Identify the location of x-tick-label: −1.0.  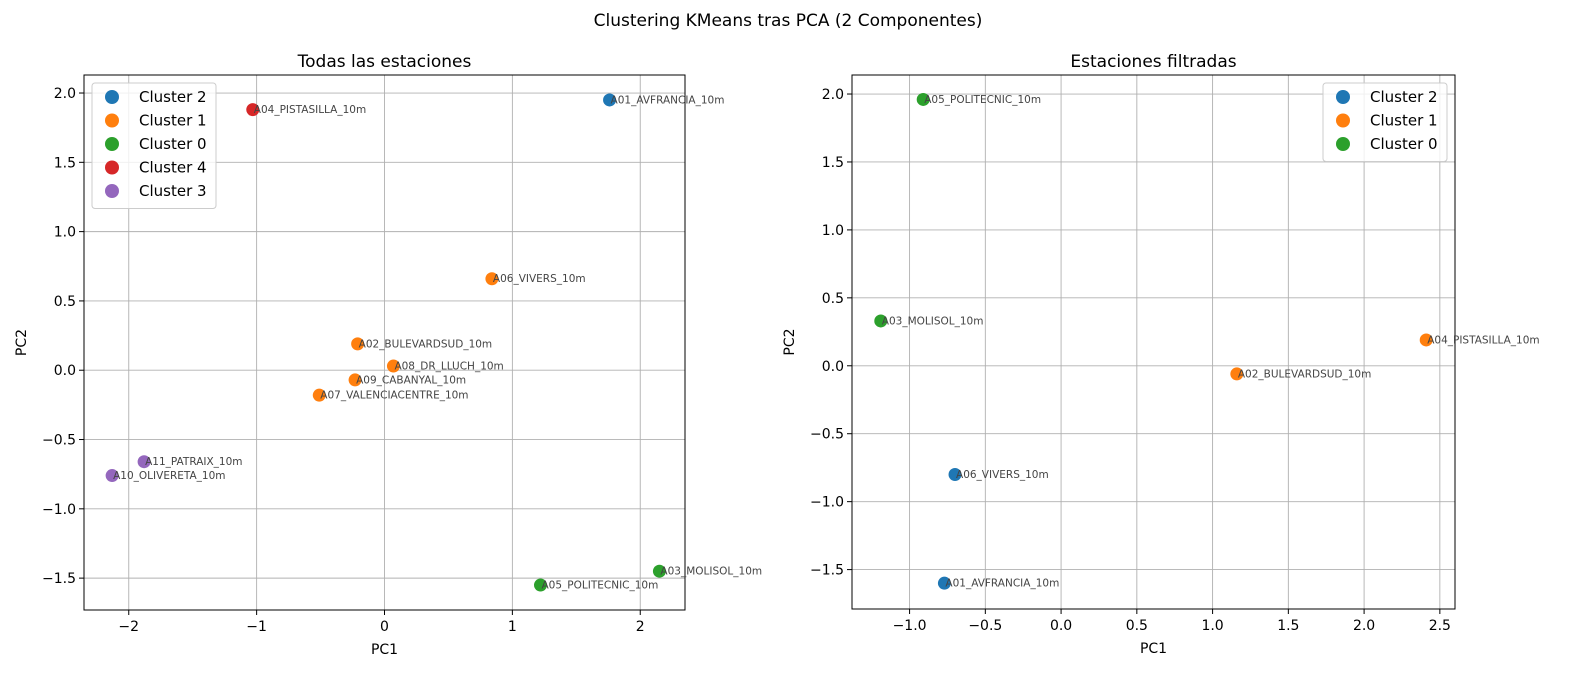
(910, 626).